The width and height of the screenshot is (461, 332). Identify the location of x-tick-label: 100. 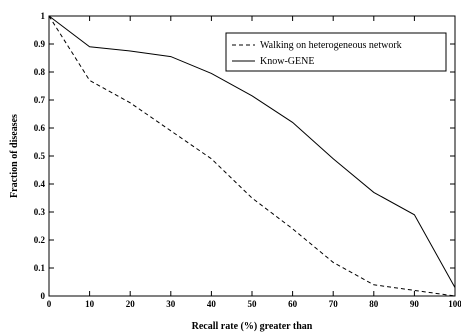
(454, 304).